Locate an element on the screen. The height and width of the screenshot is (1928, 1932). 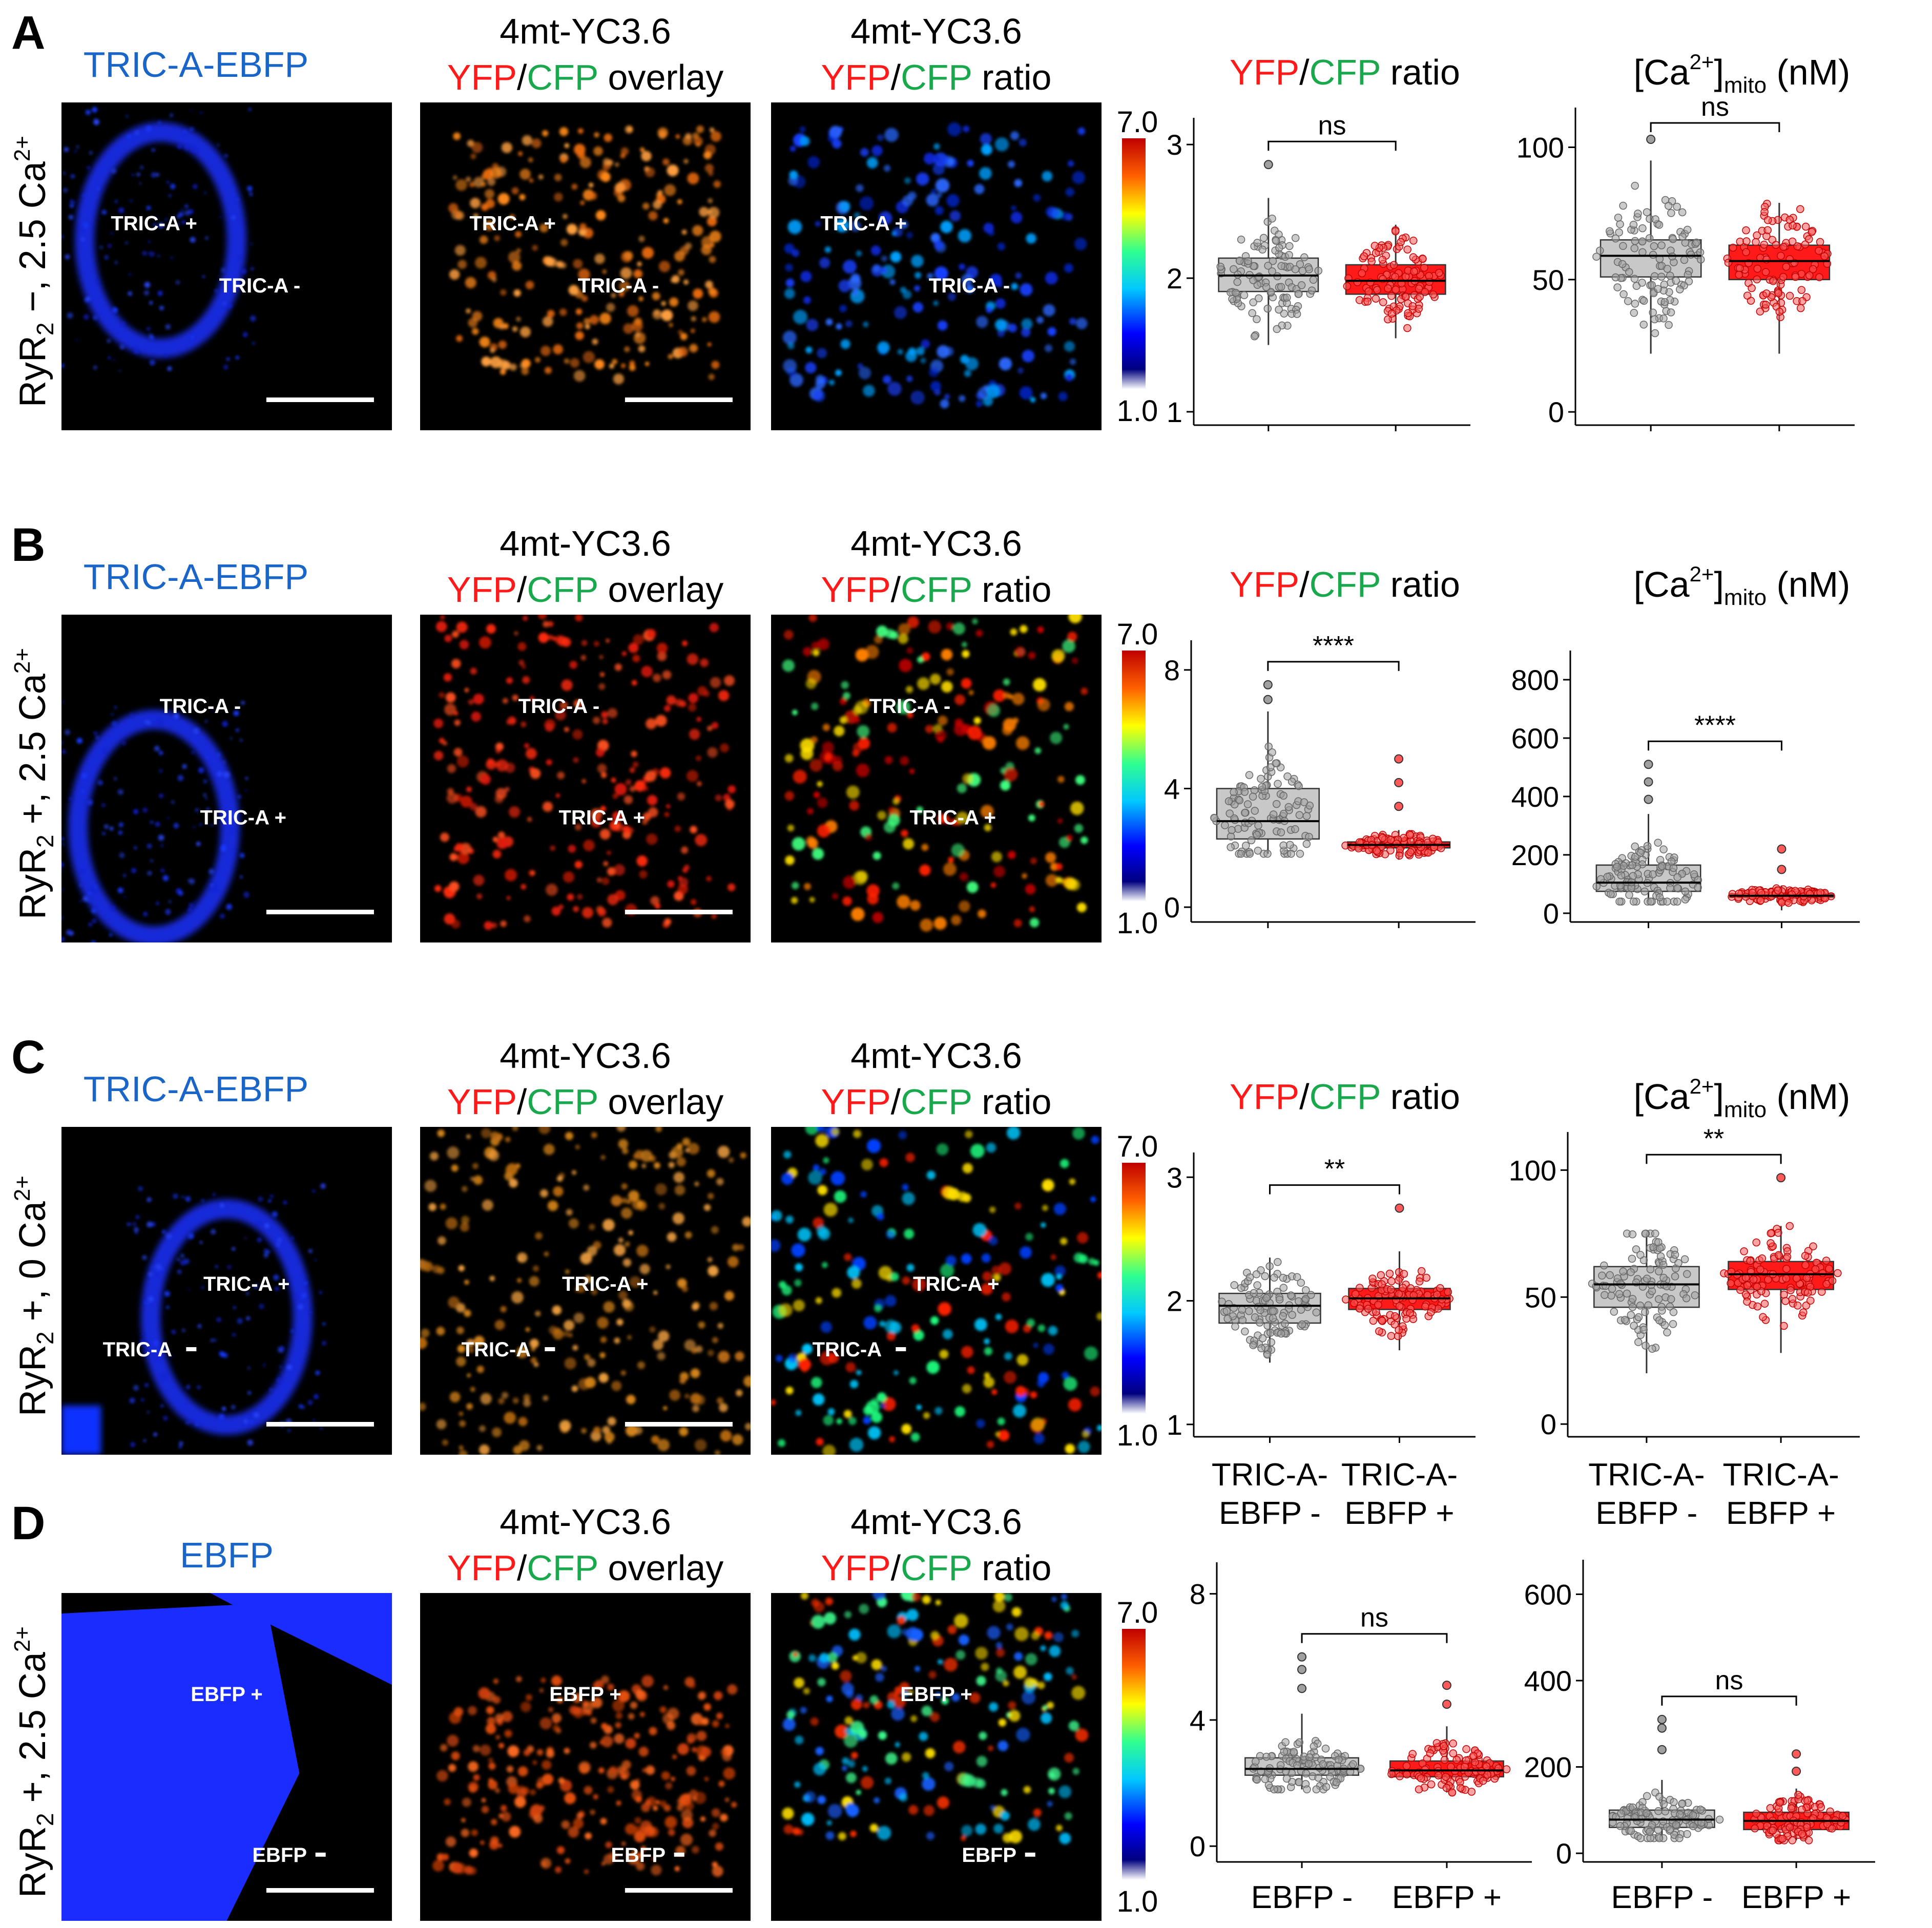
cell-label-positive: EBFP + is located at coordinates (226, 1694).